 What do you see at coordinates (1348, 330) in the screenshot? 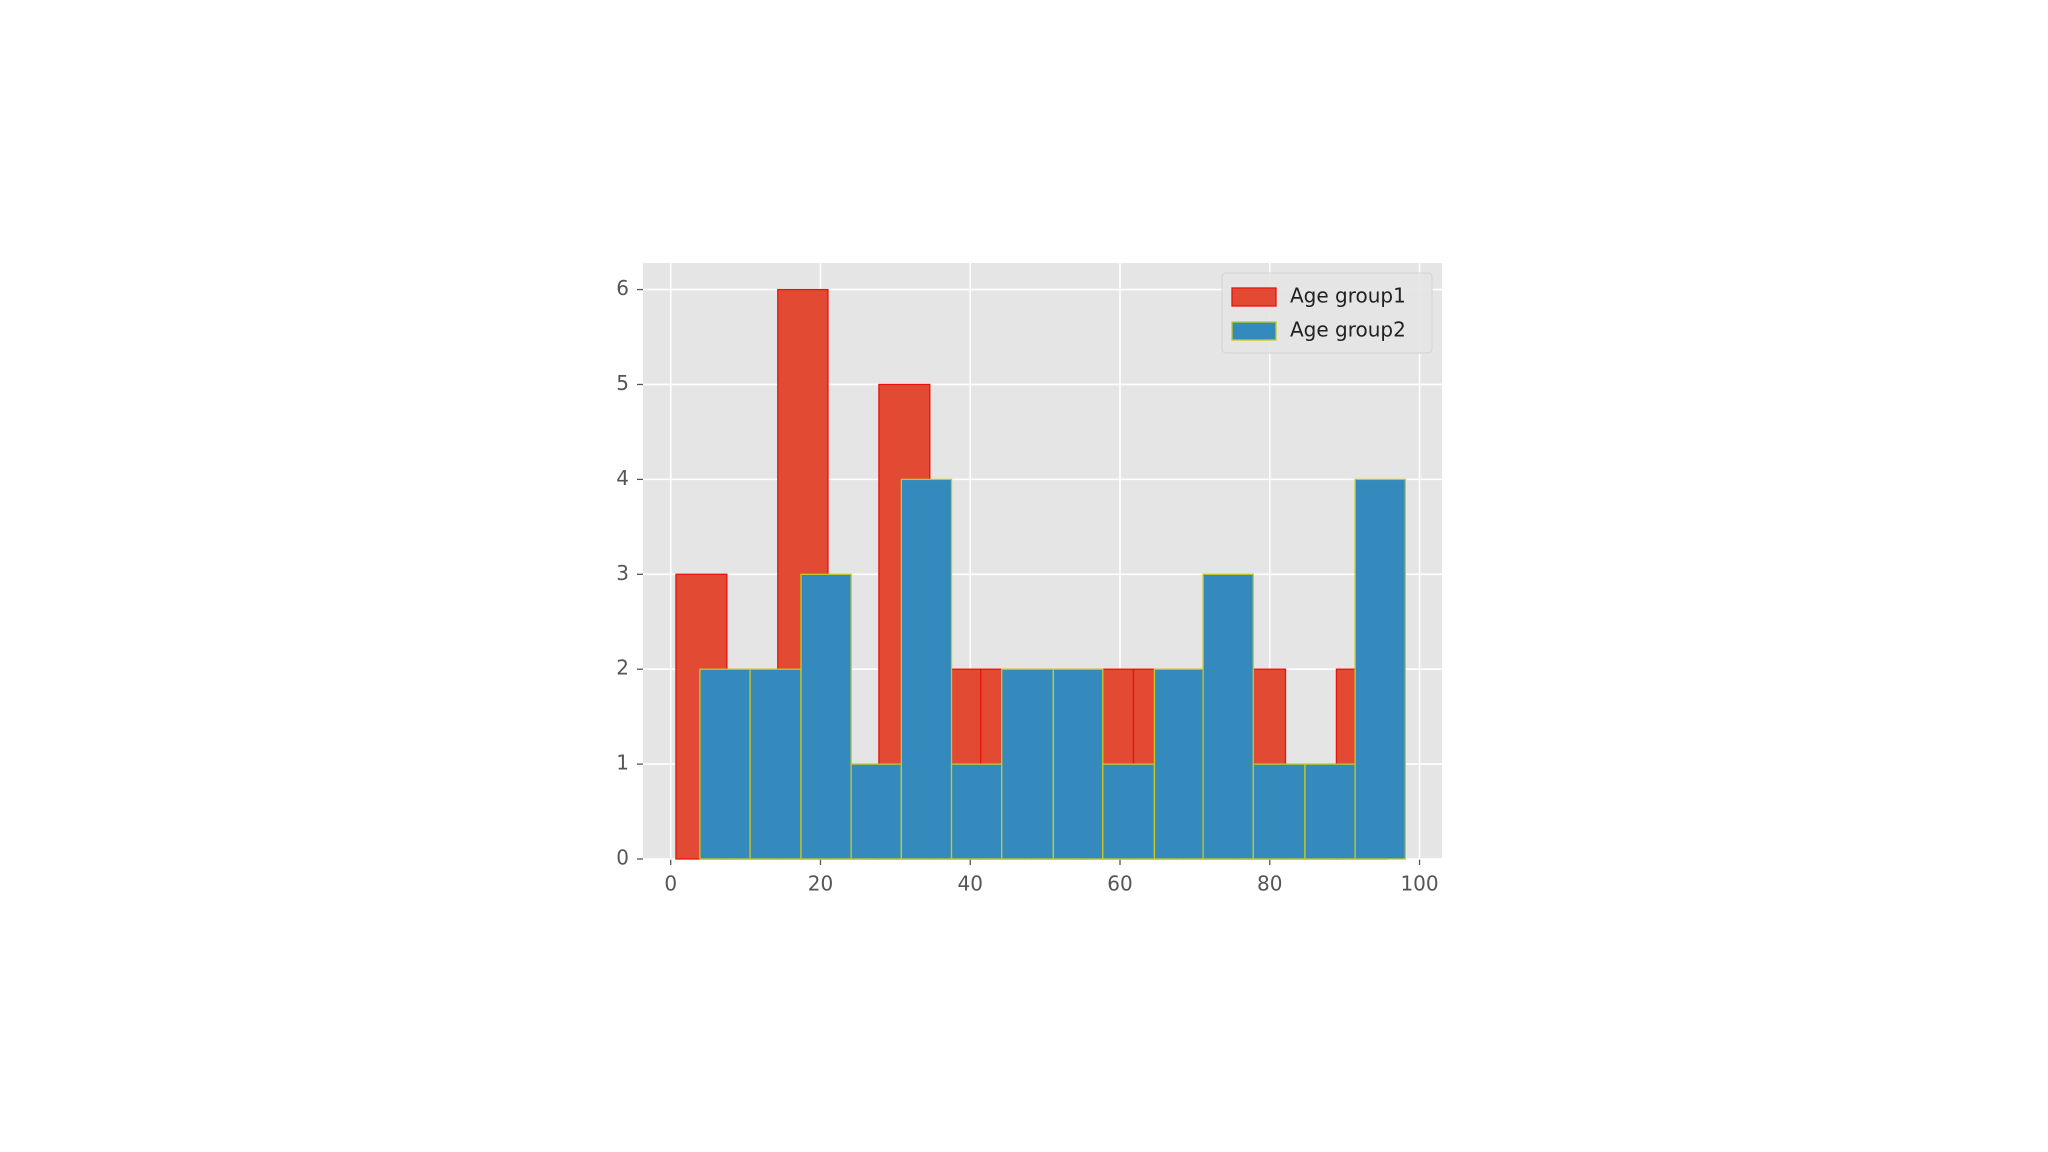
I see `legend-label: Age group2` at bounding box center [1348, 330].